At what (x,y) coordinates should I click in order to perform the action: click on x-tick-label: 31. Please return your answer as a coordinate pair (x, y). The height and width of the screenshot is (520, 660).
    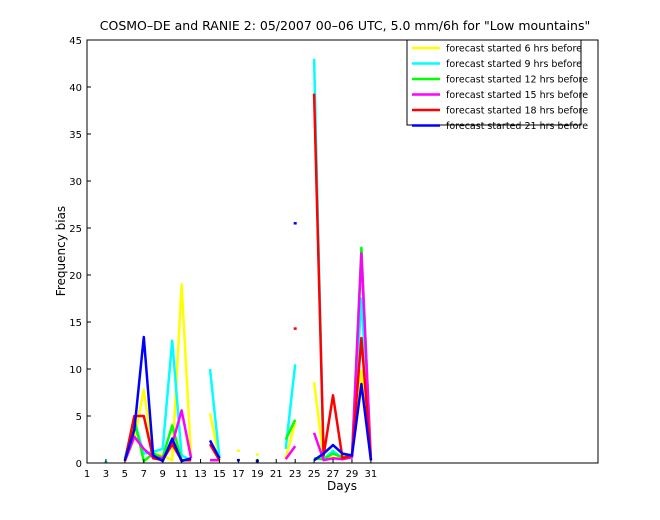
    Looking at the image, I should click on (371, 474).